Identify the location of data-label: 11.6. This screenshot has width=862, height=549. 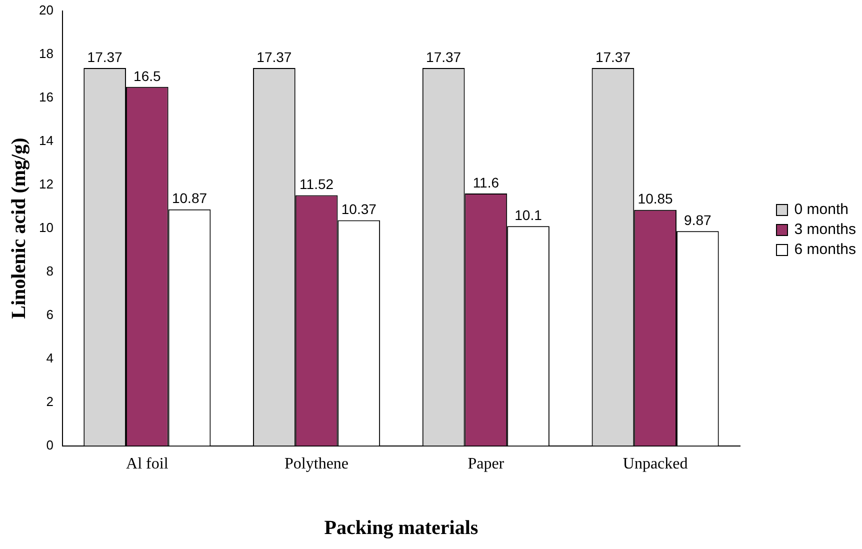
(486, 182).